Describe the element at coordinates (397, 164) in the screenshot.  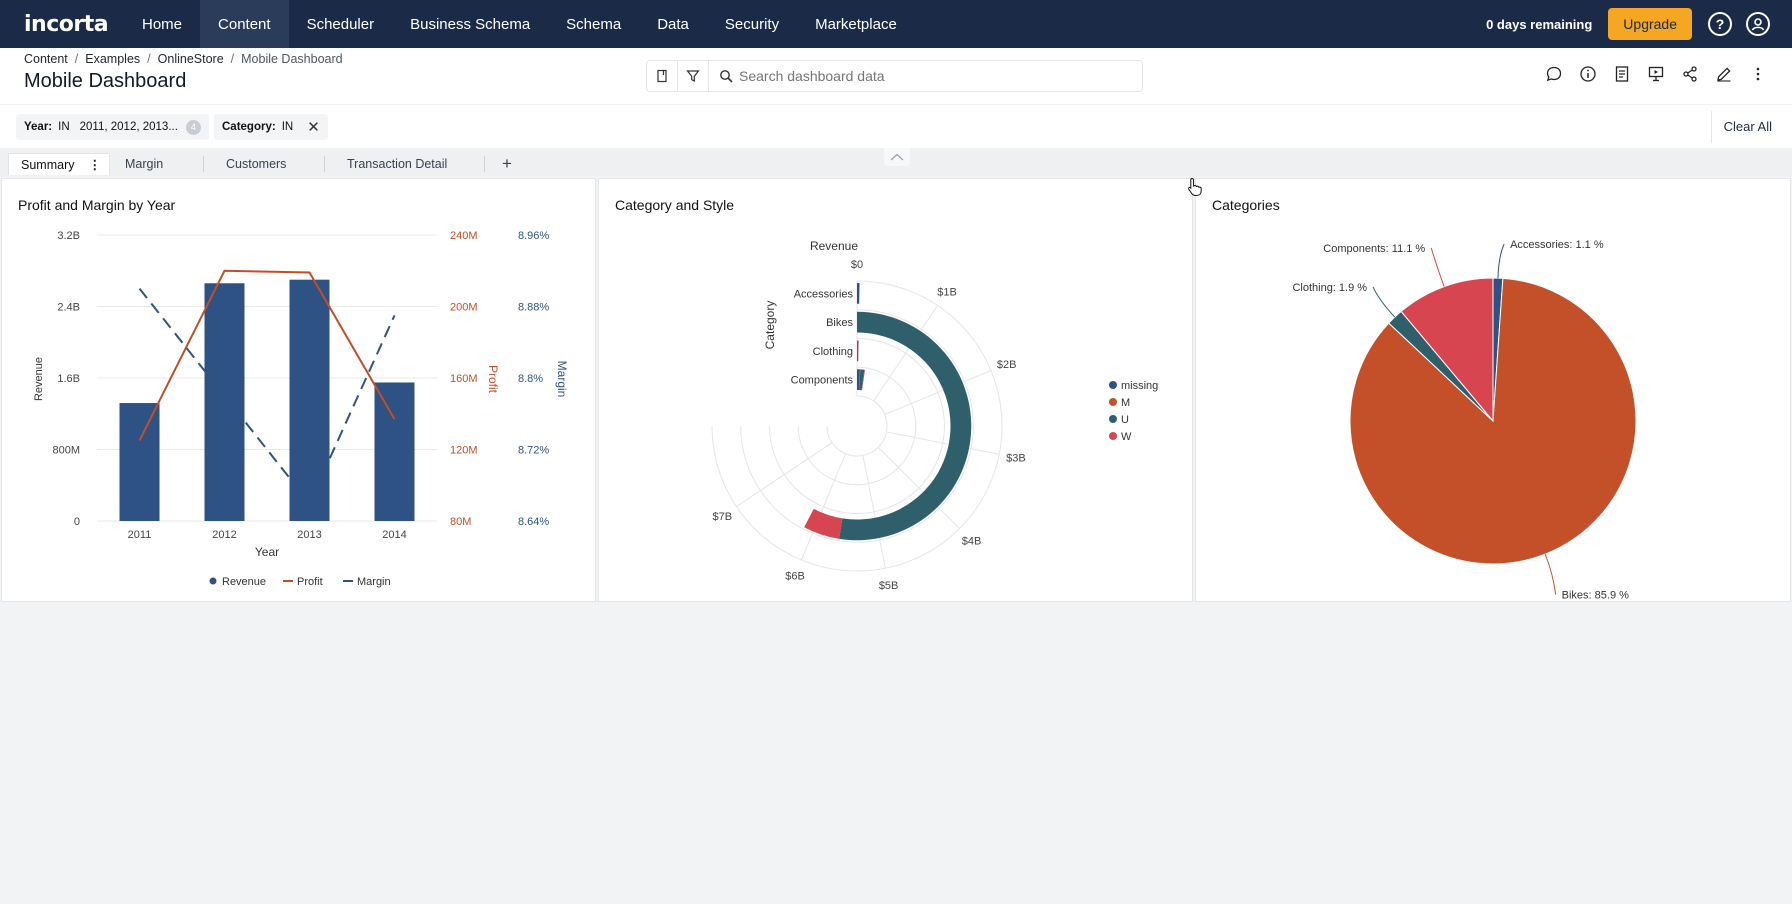
I see `tab-transaction-detail: Transaction Detail` at that location.